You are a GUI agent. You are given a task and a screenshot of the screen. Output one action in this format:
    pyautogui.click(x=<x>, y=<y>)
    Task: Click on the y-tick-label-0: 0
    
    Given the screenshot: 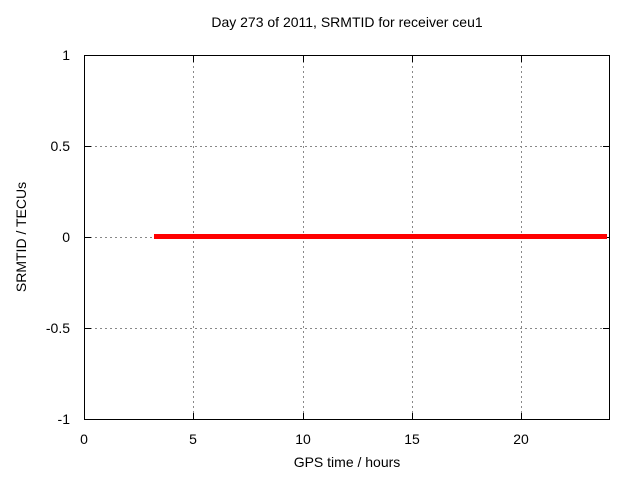 What is the action you would take?
    pyautogui.click(x=66, y=237)
    